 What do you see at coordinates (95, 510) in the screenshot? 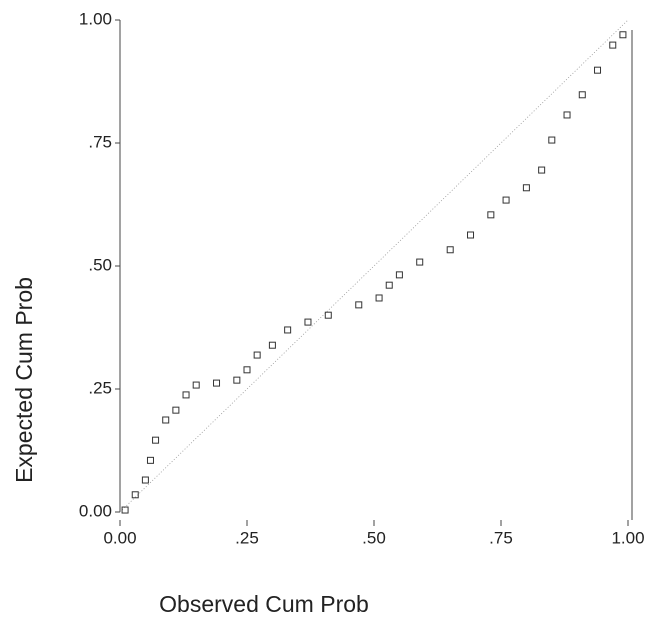
I see `y-tick-label: 0.00` at bounding box center [95, 510].